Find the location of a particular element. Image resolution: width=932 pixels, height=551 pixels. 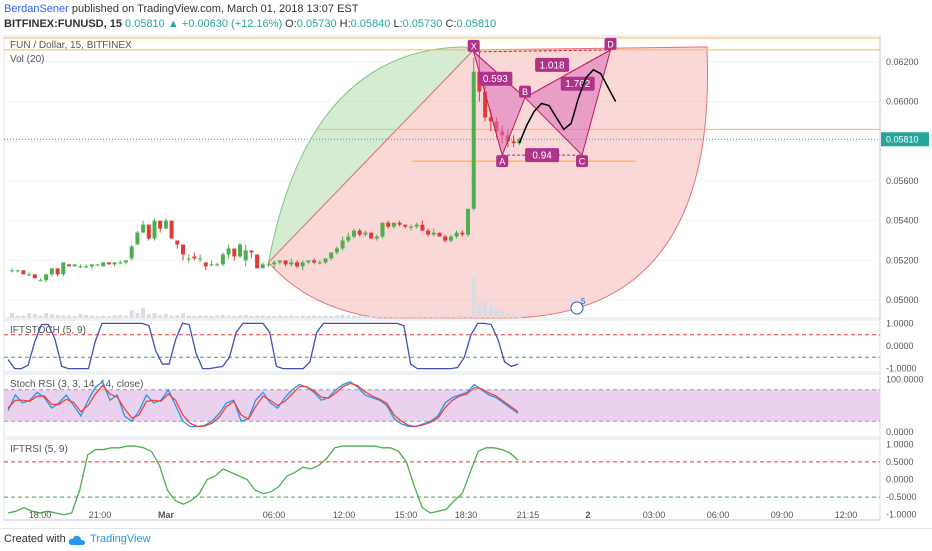

time-tick-label: 09:00 is located at coordinates (782, 515).